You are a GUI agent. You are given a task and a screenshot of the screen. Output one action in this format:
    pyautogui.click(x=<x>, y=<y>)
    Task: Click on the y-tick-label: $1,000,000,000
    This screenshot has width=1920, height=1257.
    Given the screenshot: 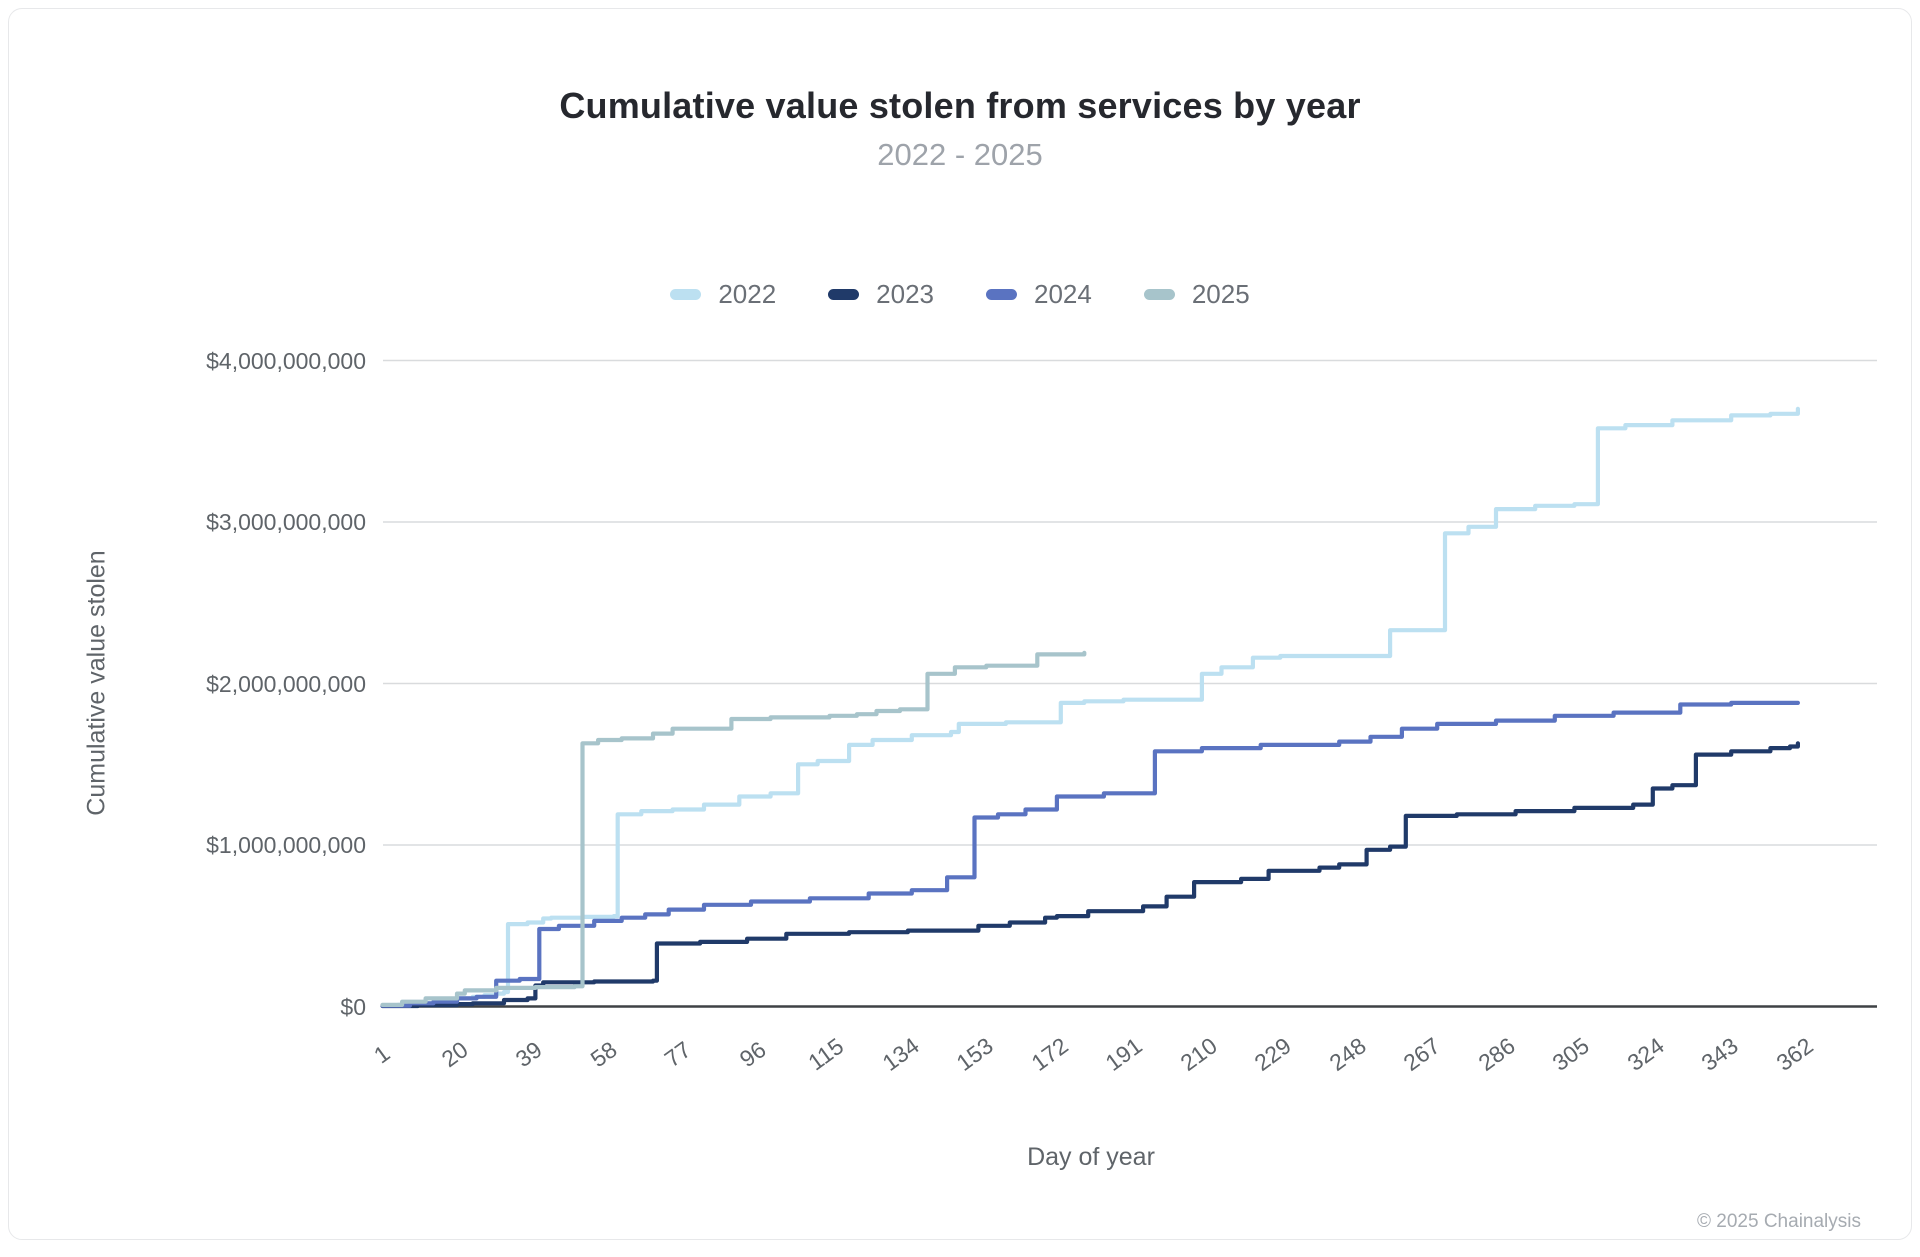 What is the action you would take?
    pyautogui.click(x=286, y=845)
    